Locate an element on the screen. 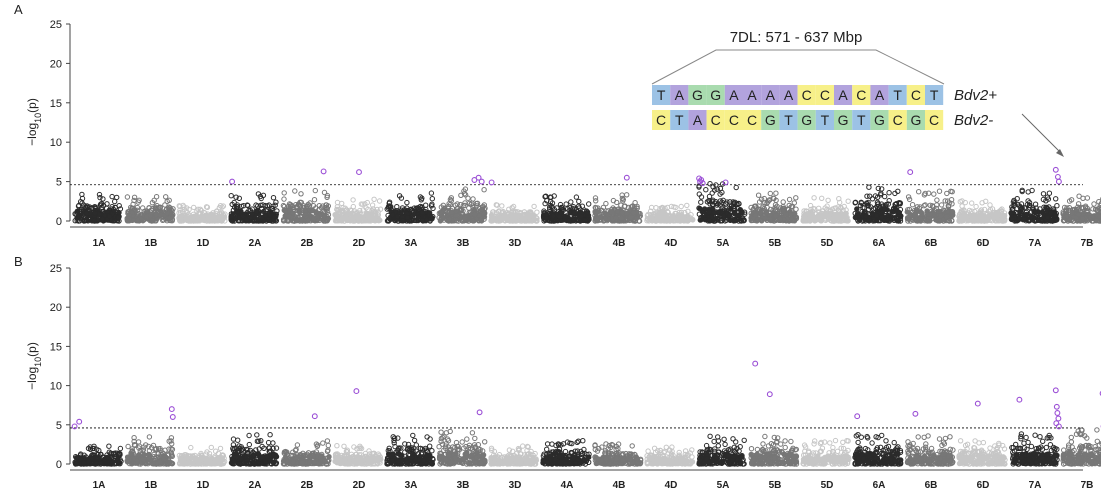 The image size is (1101, 498). y-tick-label: 10 is located at coordinates (56, 143).